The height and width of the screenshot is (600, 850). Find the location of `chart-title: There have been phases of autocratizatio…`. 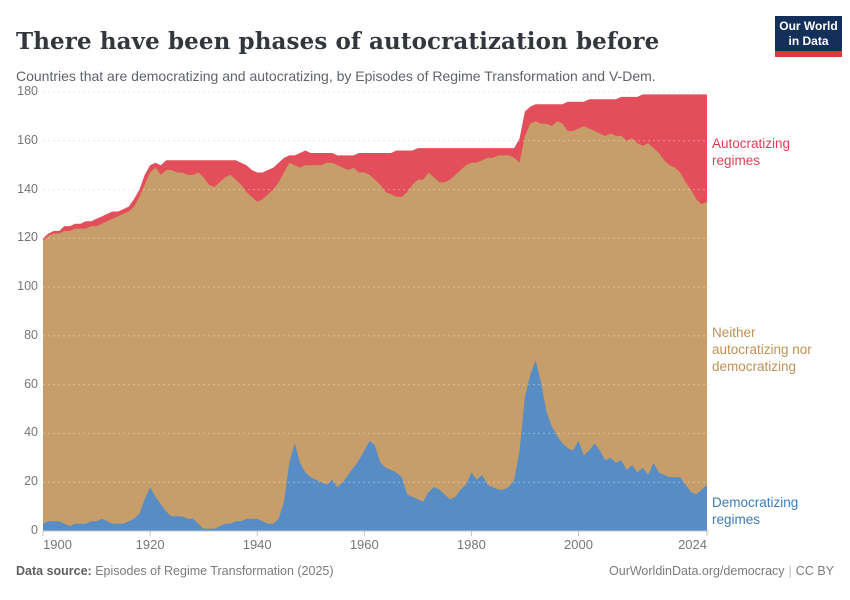

chart-title: There have been phases of autocratizatio… is located at coordinates (338, 42).